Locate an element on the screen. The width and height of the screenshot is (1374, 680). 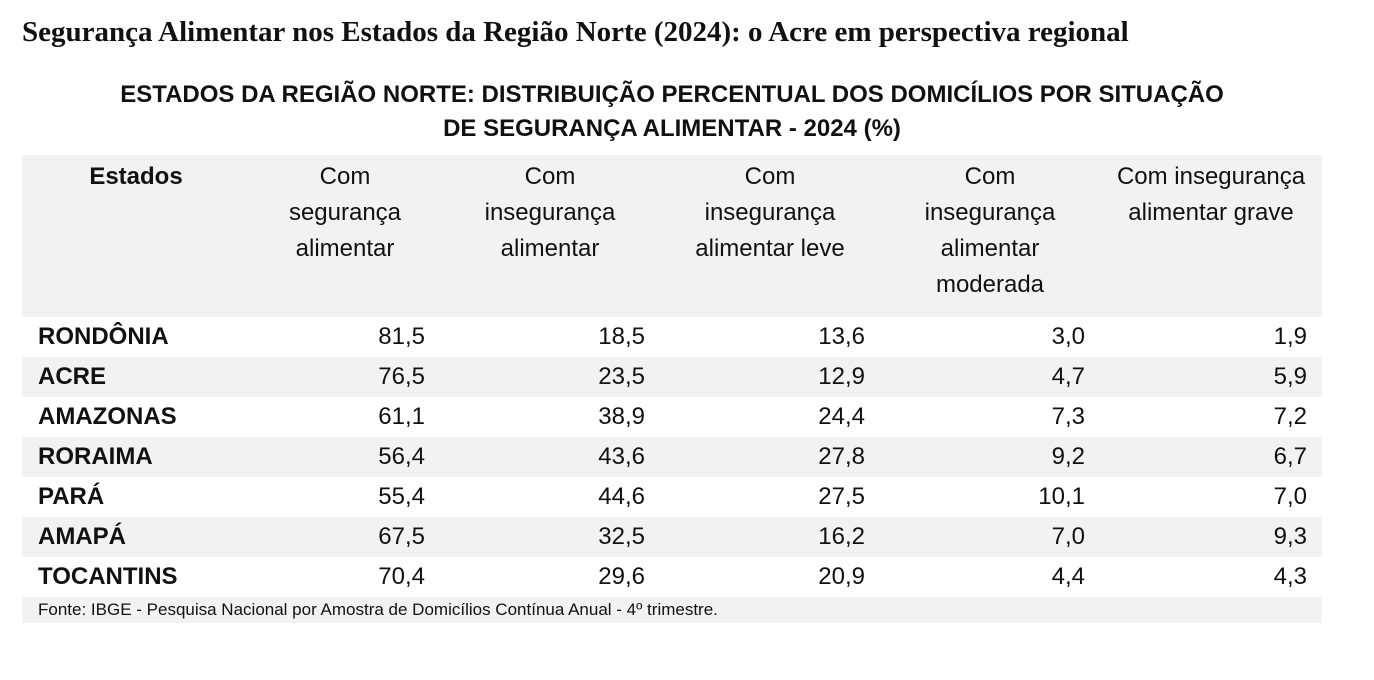
cell-value: 67,5 is located at coordinates (345, 537).